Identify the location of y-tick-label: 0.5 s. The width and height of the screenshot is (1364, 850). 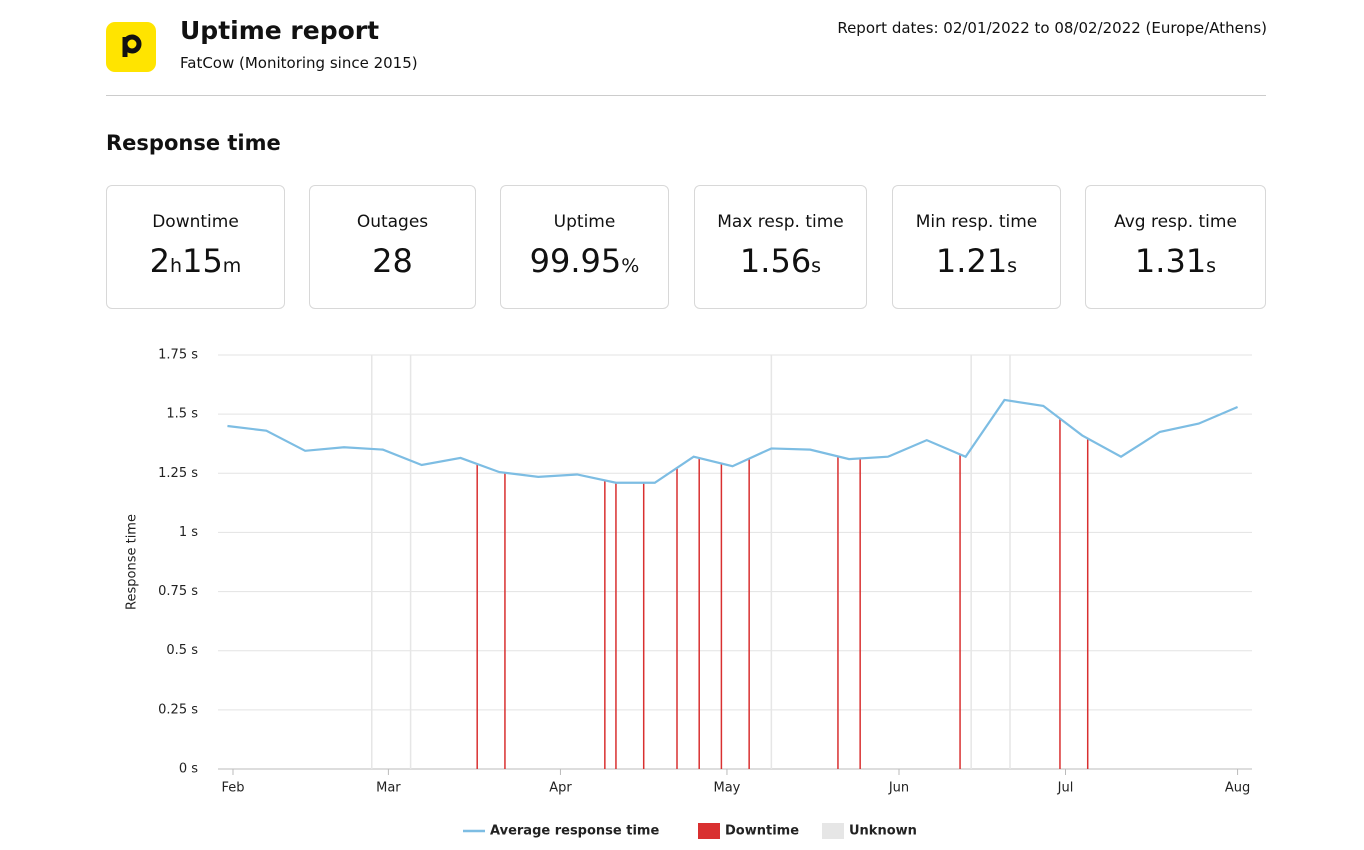
(182, 650).